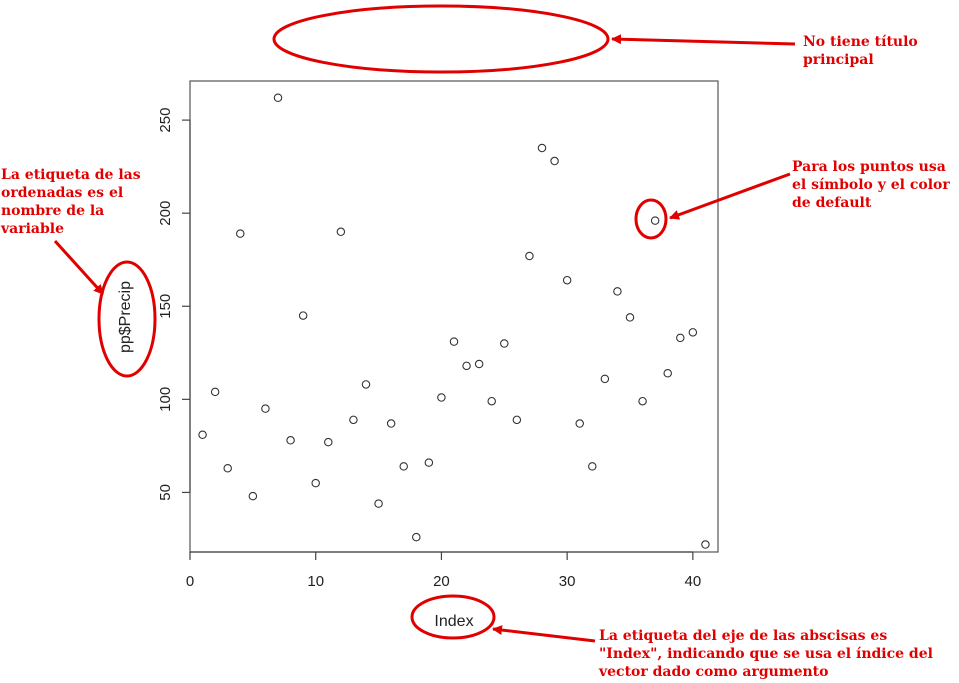  What do you see at coordinates (315, 581) in the screenshot?
I see `x-tick-label: 10` at bounding box center [315, 581].